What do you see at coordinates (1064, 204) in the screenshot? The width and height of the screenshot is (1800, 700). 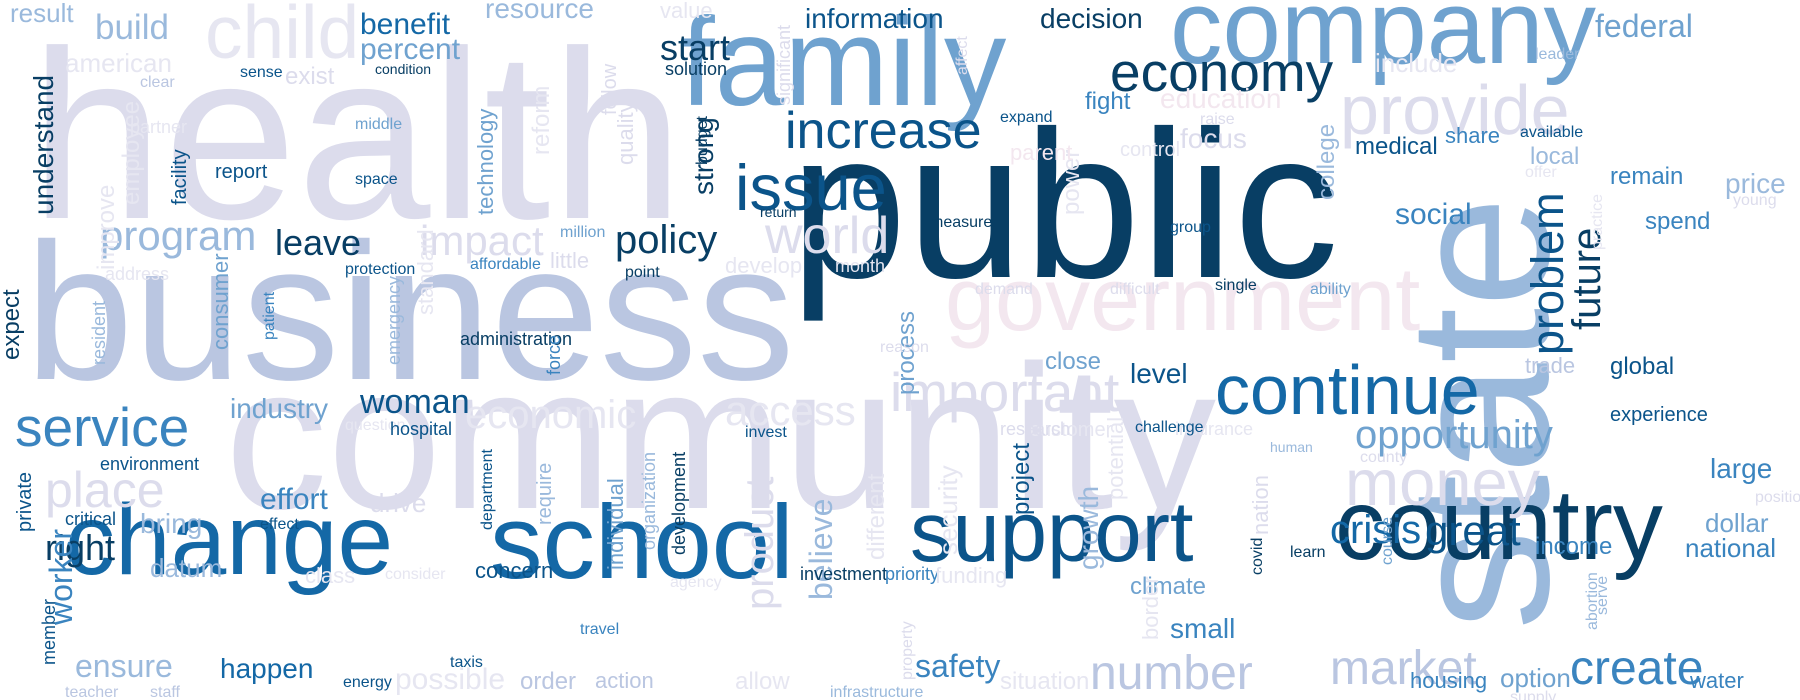 I see `word-public: public` at bounding box center [1064, 204].